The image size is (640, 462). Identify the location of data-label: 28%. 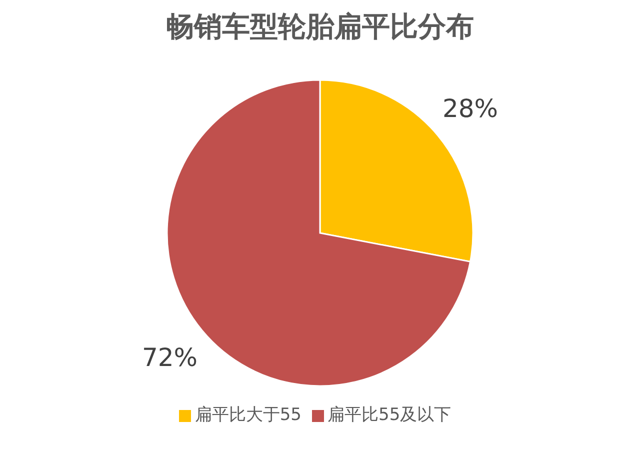
(470, 109).